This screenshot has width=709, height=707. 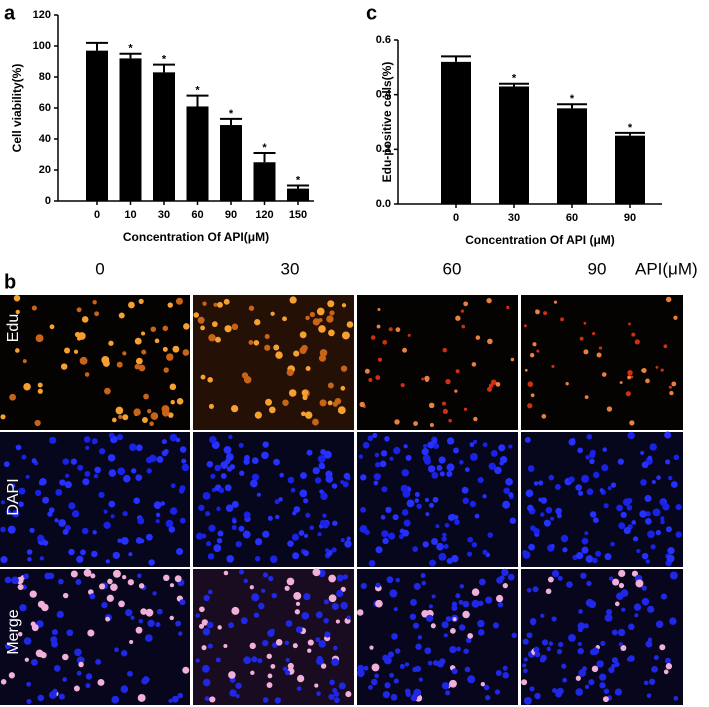 What do you see at coordinates (602, 499) in the screenshot?
I see `micrograph` at bounding box center [602, 499].